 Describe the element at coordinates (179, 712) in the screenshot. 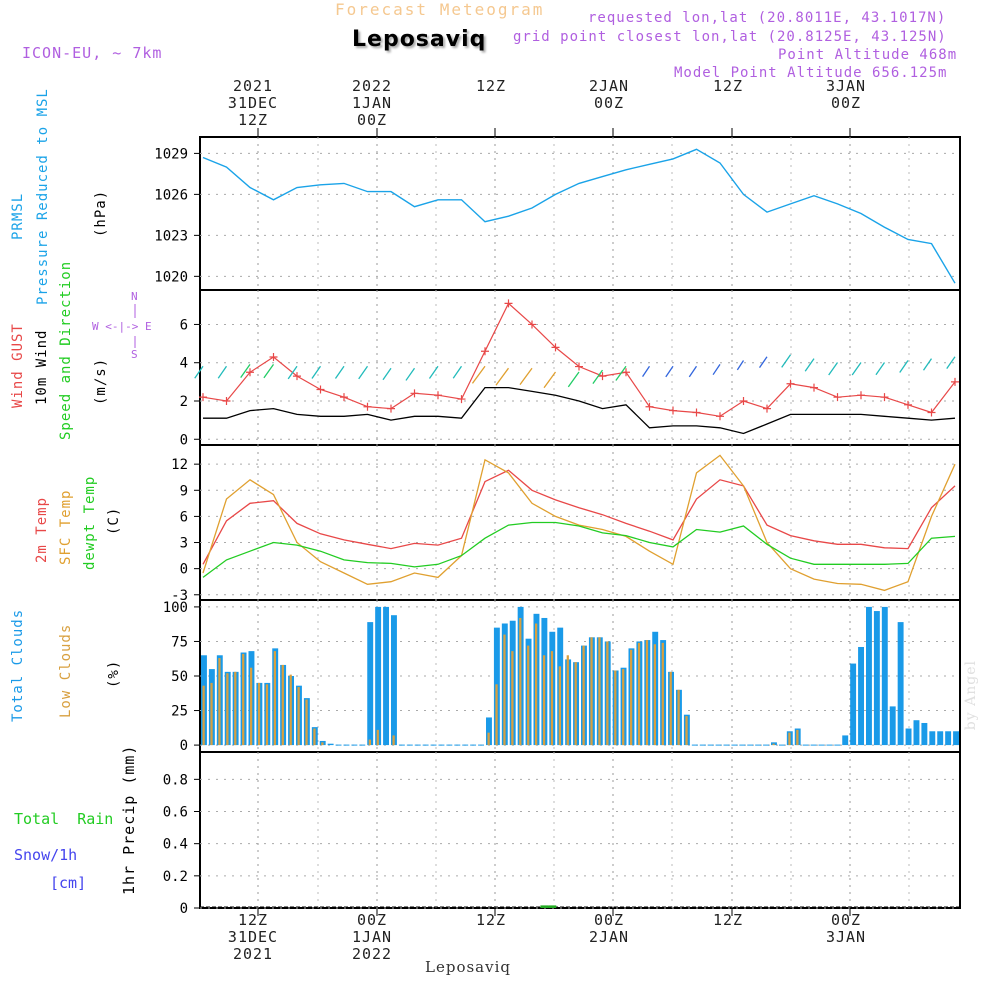

I see `y-tick-label: 25` at that location.